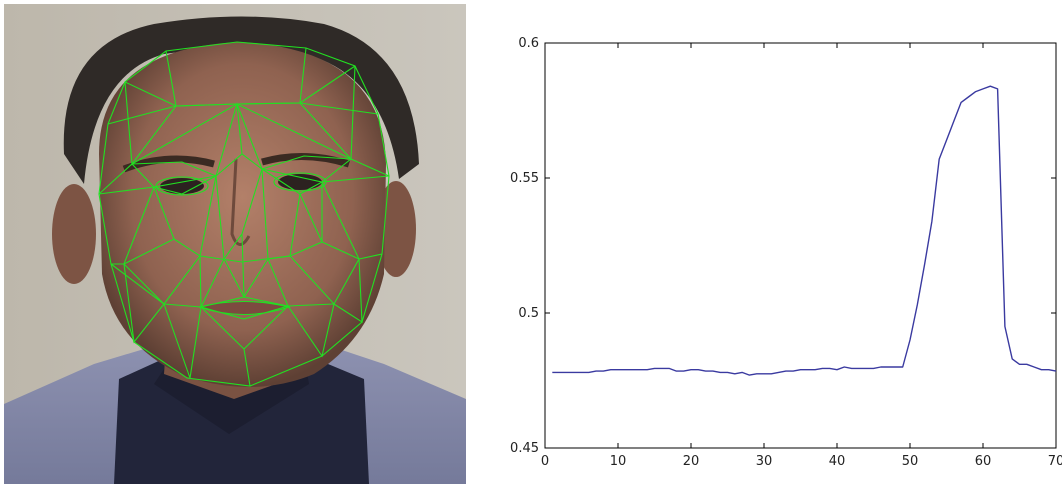  I want to click on mouth, so click(244, 308).